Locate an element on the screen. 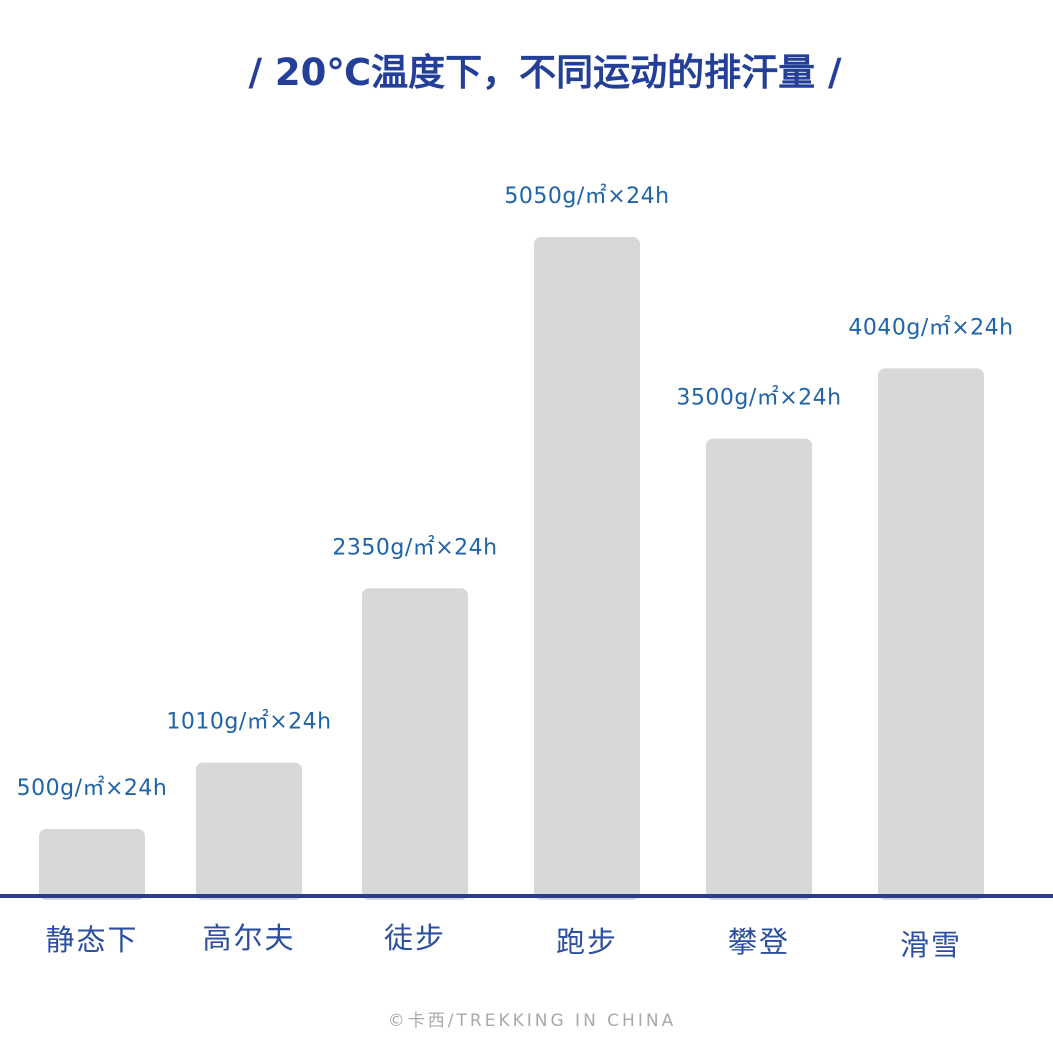 This screenshot has width=1053, height=1062. value-label-3: 2350g/㎡×24h is located at coordinates (414, 547).